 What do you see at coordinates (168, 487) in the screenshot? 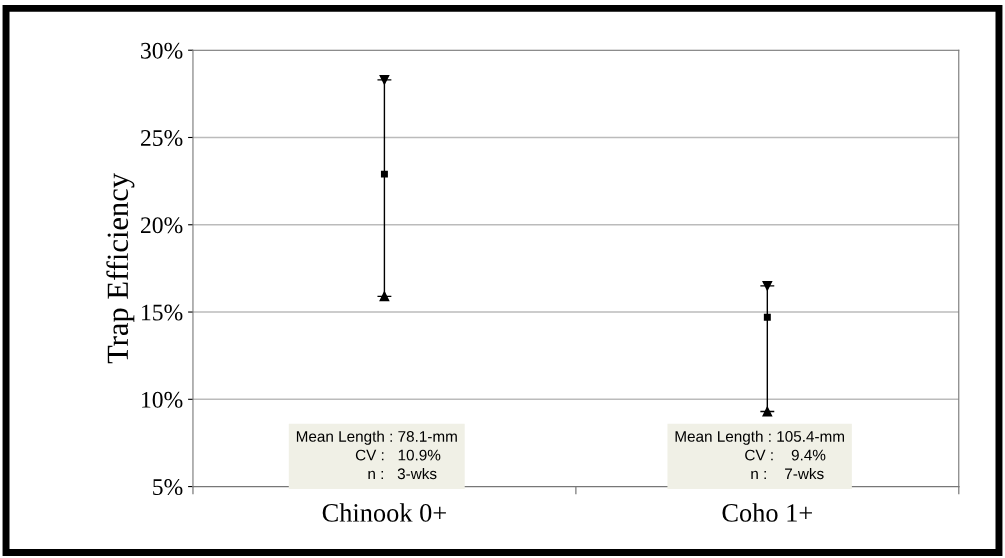
I see `y-tick-label: 5%` at bounding box center [168, 487].